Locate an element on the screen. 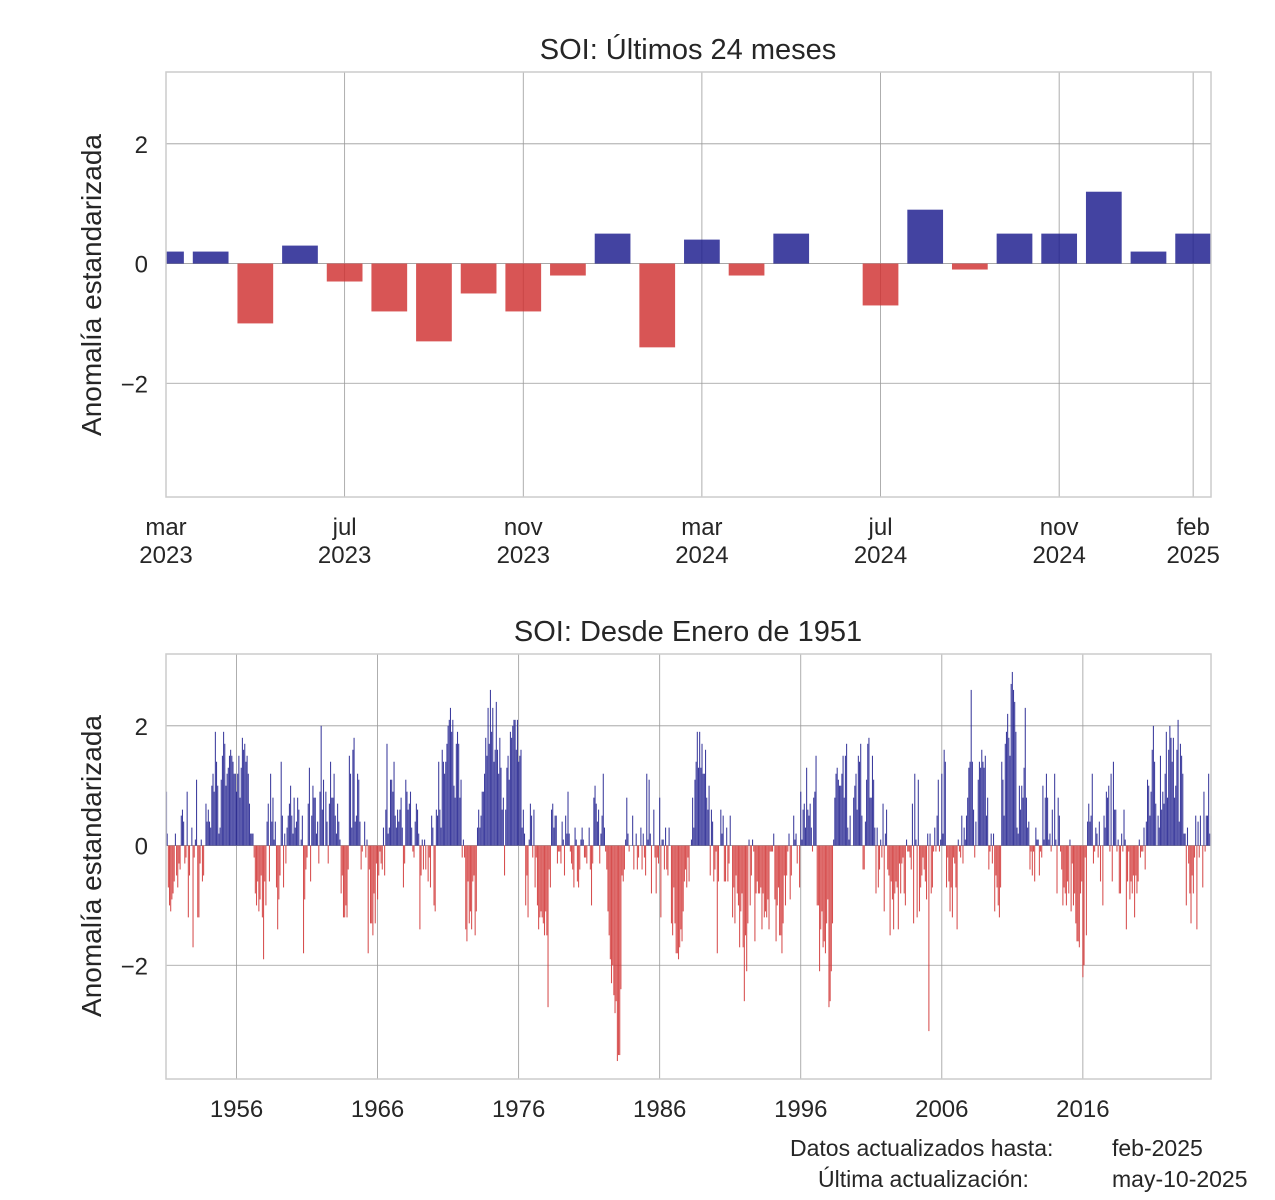  chart-title-bottom: SOI: Desde Enero de 1951 is located at coordinates (688, 632).